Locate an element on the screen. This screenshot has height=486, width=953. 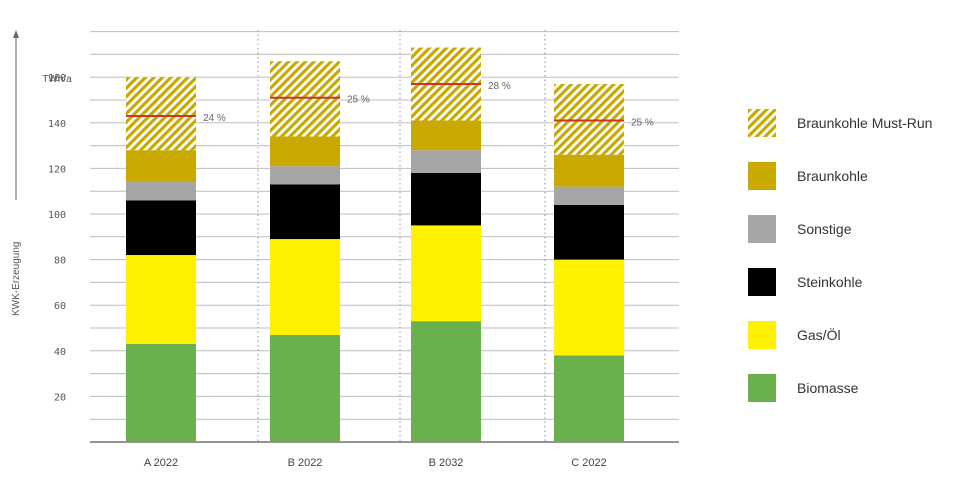
category-label: B 2032 is located at coordinates (446, 463).